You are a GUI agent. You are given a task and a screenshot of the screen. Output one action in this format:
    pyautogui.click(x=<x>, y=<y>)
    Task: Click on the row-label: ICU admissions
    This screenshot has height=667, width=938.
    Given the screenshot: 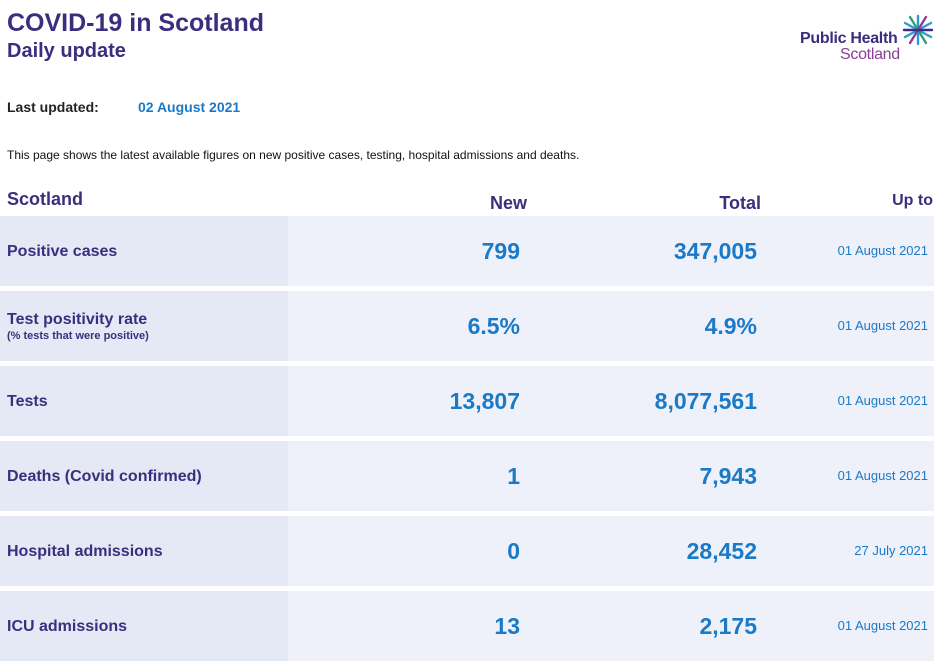 What is the action you would take?
    pyautogui.click(x=67, y=626)
    